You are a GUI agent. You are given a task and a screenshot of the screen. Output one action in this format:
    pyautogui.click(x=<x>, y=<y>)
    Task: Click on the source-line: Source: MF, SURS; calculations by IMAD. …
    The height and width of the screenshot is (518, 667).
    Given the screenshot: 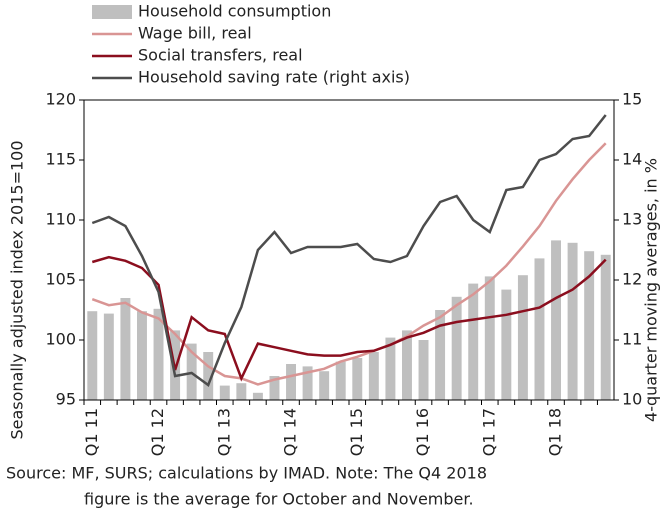 What is the action you would take?
    pyautogui.click(x=246, y=473)
    